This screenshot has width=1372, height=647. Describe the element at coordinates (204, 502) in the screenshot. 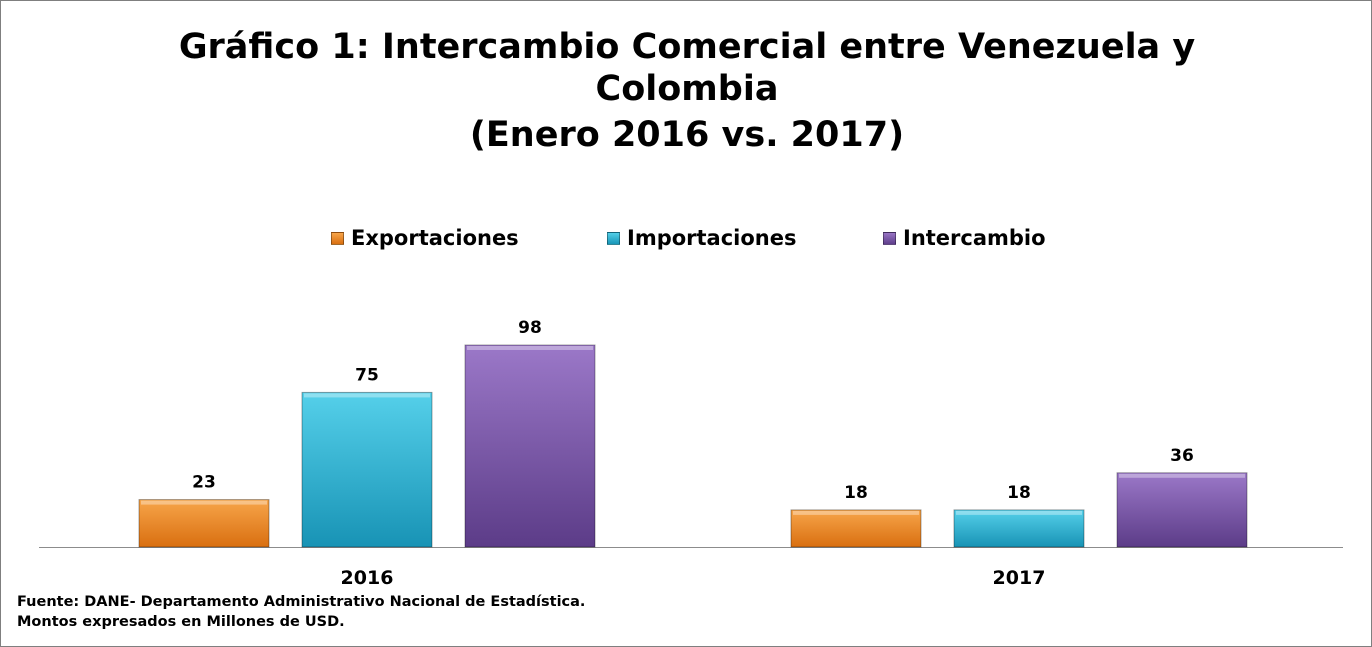

I see `bar-highlight-exportaciones-2016` at that location.